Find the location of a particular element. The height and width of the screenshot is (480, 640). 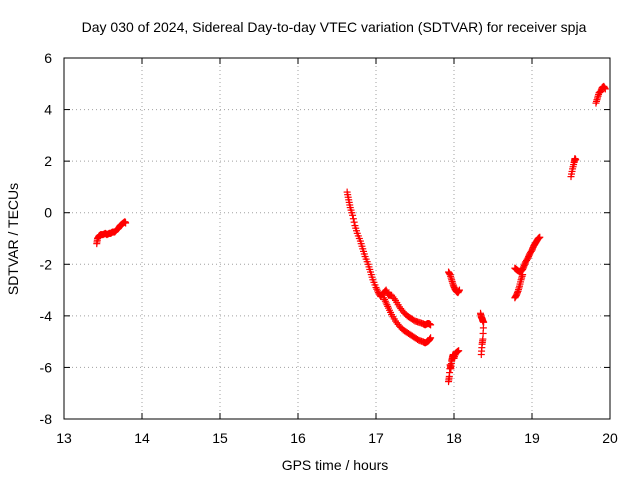

y-tick-label: -2 is located at coordinates (46, 264).